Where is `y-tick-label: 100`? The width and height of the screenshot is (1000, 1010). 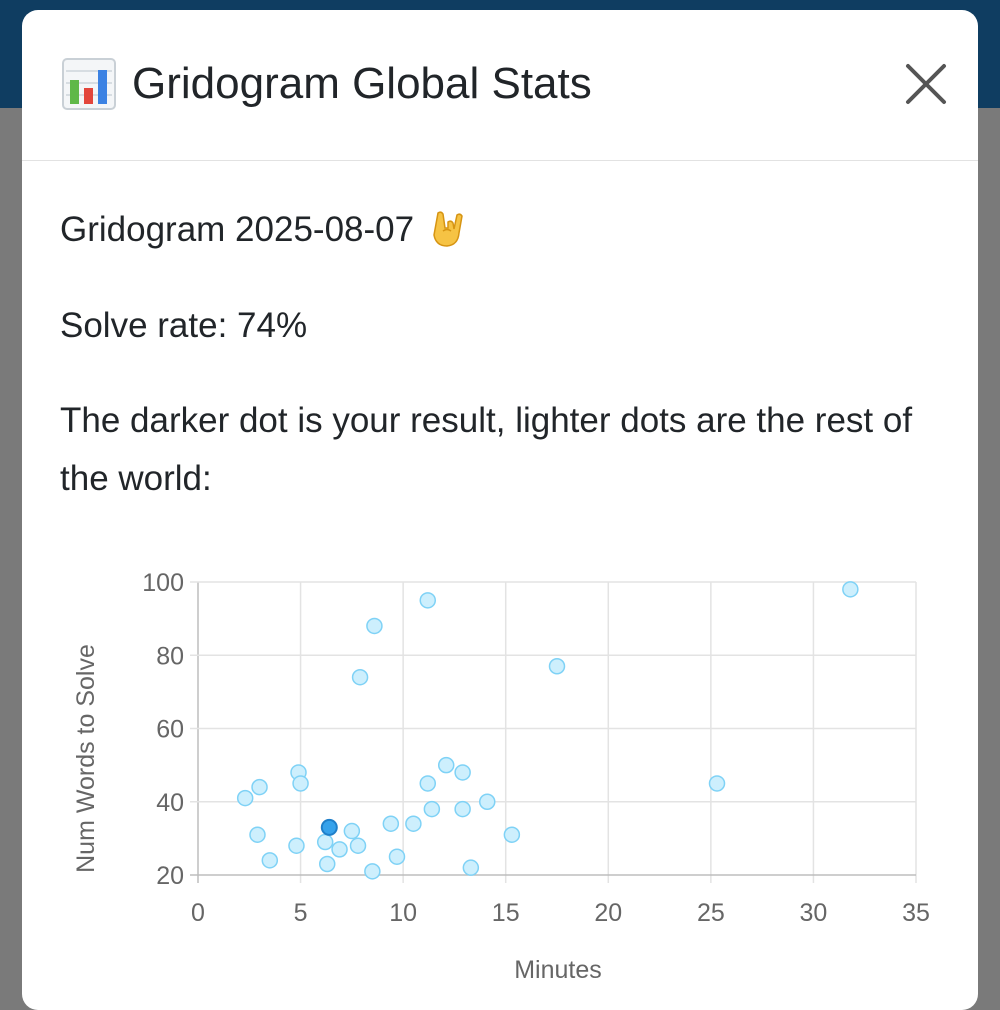
y-tick-label: 100 is located at coordinates (163, 583).